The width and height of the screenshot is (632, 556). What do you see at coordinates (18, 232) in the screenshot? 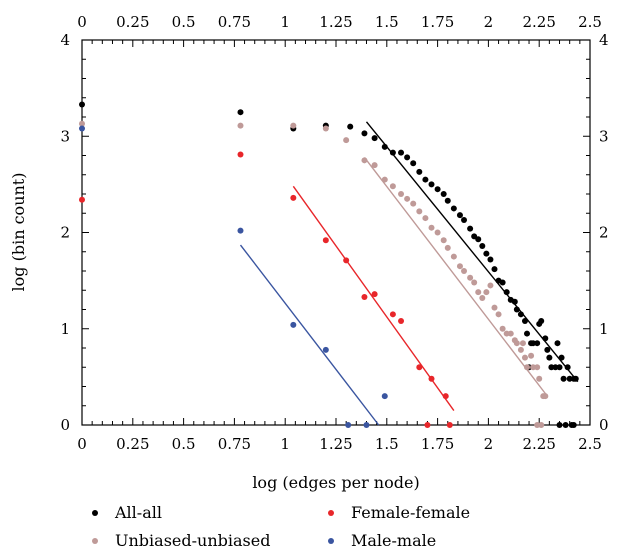
I see `y-axis-title: log (bin count)` at bounding box center [18, 232].